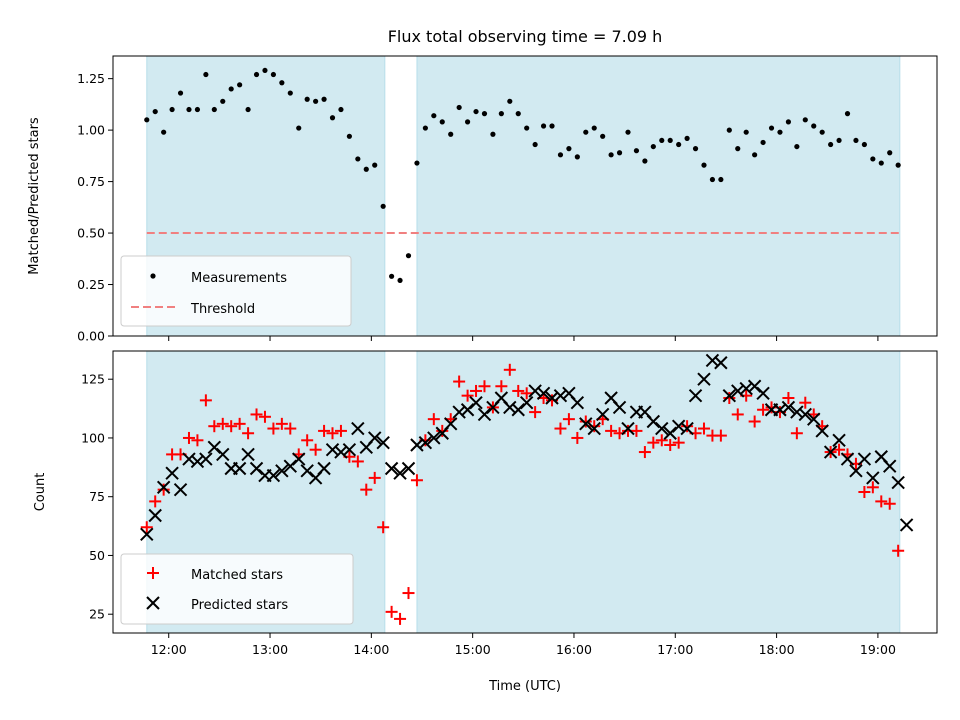 The height and width of the screenshot is (720, 960). I want to click on top-y-ticks: 0.00 0.25 0.50 0.75 1.00 1.25, so click(95, 207).